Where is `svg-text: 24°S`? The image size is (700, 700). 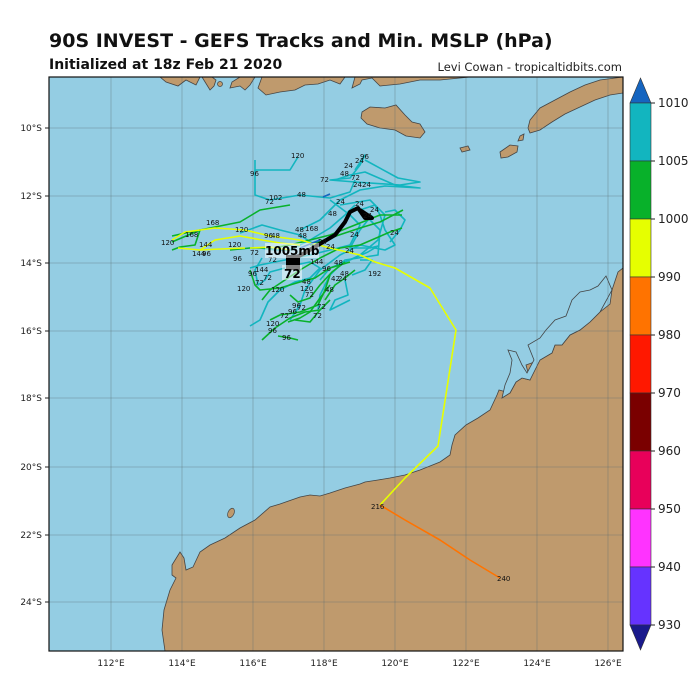 svg-text: 24°S is located at coordinates (31, 603).